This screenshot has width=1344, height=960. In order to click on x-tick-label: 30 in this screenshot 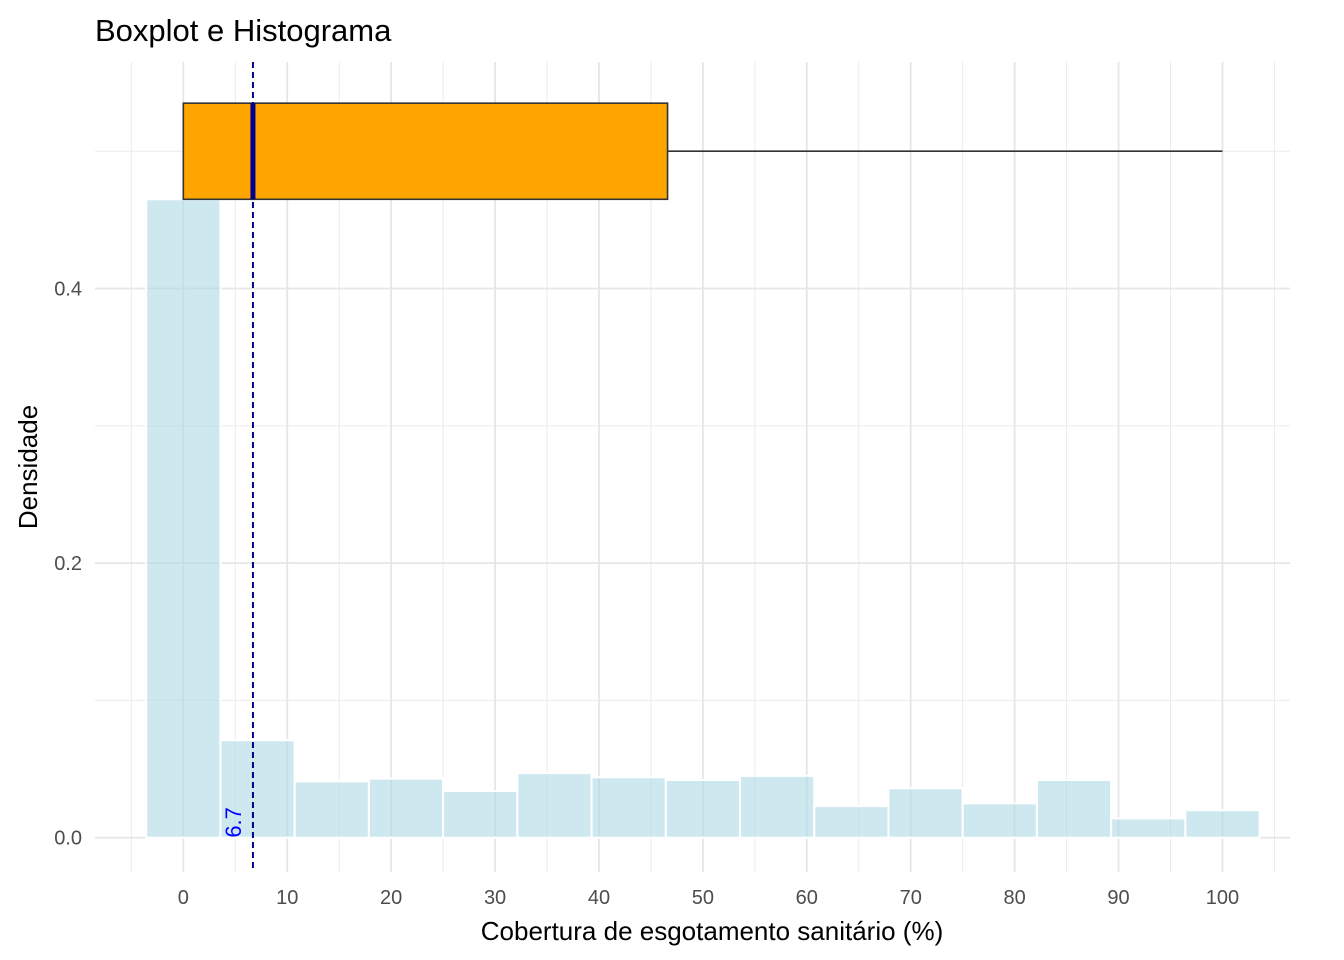, I will do `click(495, 898)`.